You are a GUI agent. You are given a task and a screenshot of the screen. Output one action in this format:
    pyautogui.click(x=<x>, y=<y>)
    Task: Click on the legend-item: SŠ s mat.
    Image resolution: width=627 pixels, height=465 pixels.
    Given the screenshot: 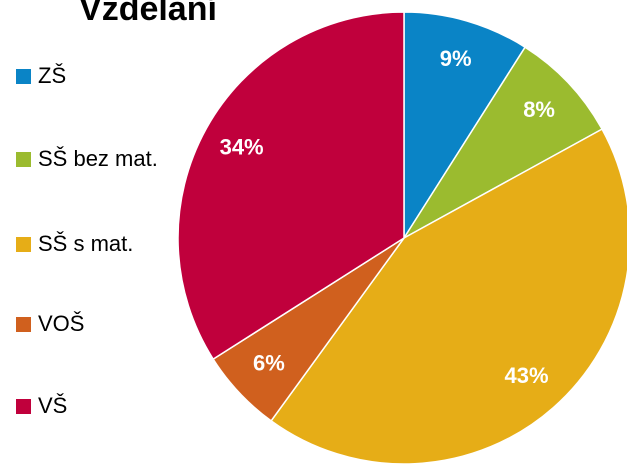 What is the action you would take?
    pyautogui.click(x=91, y=243)
    